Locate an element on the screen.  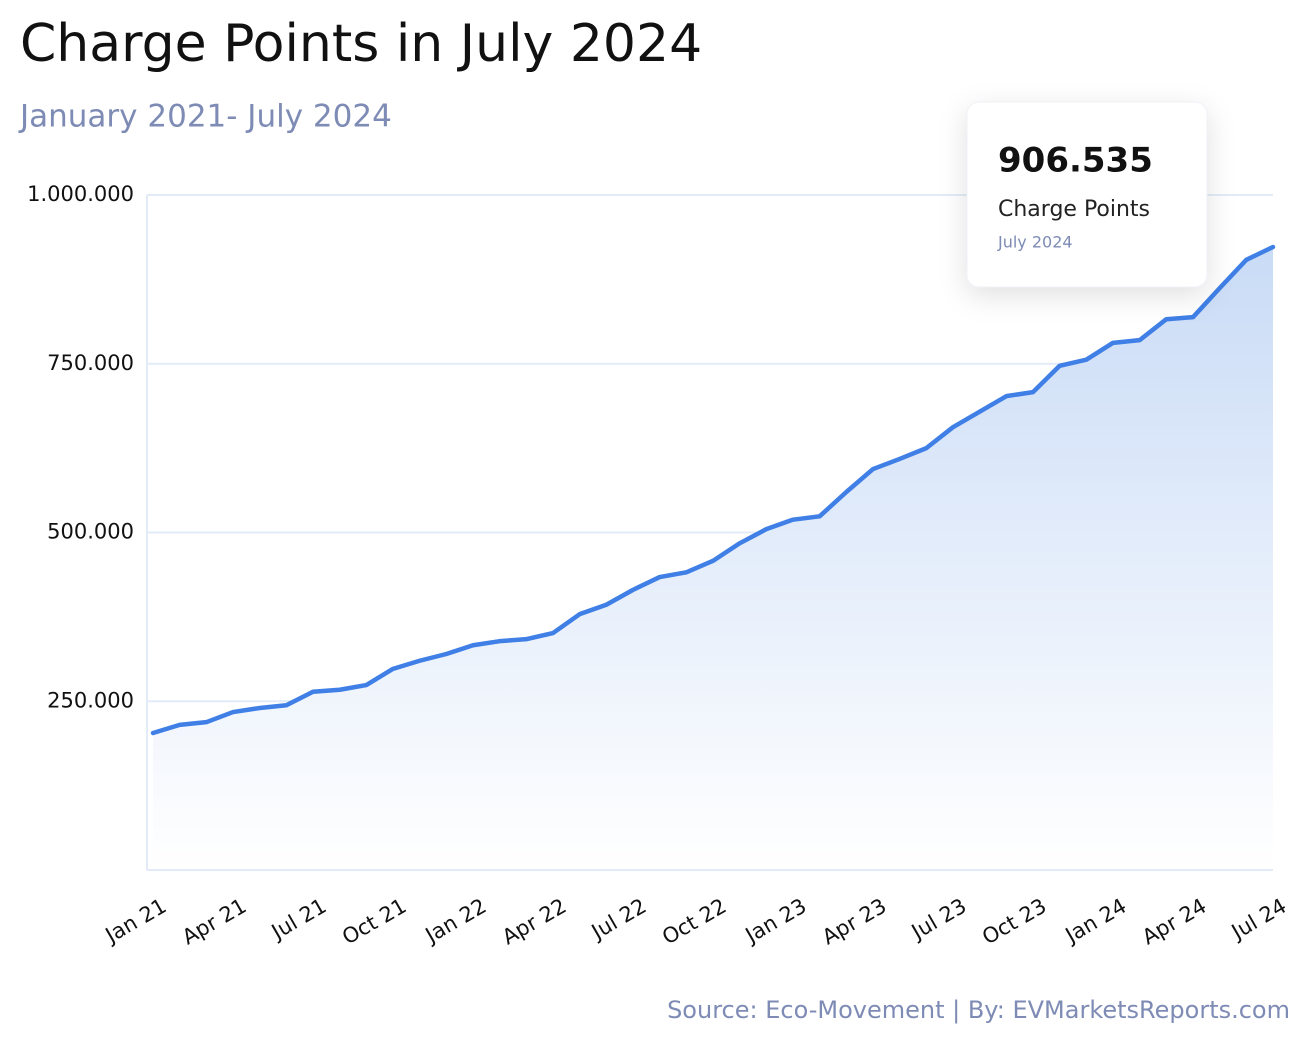
y-tick-label: 250.000 is located at coordinates (90, 700).